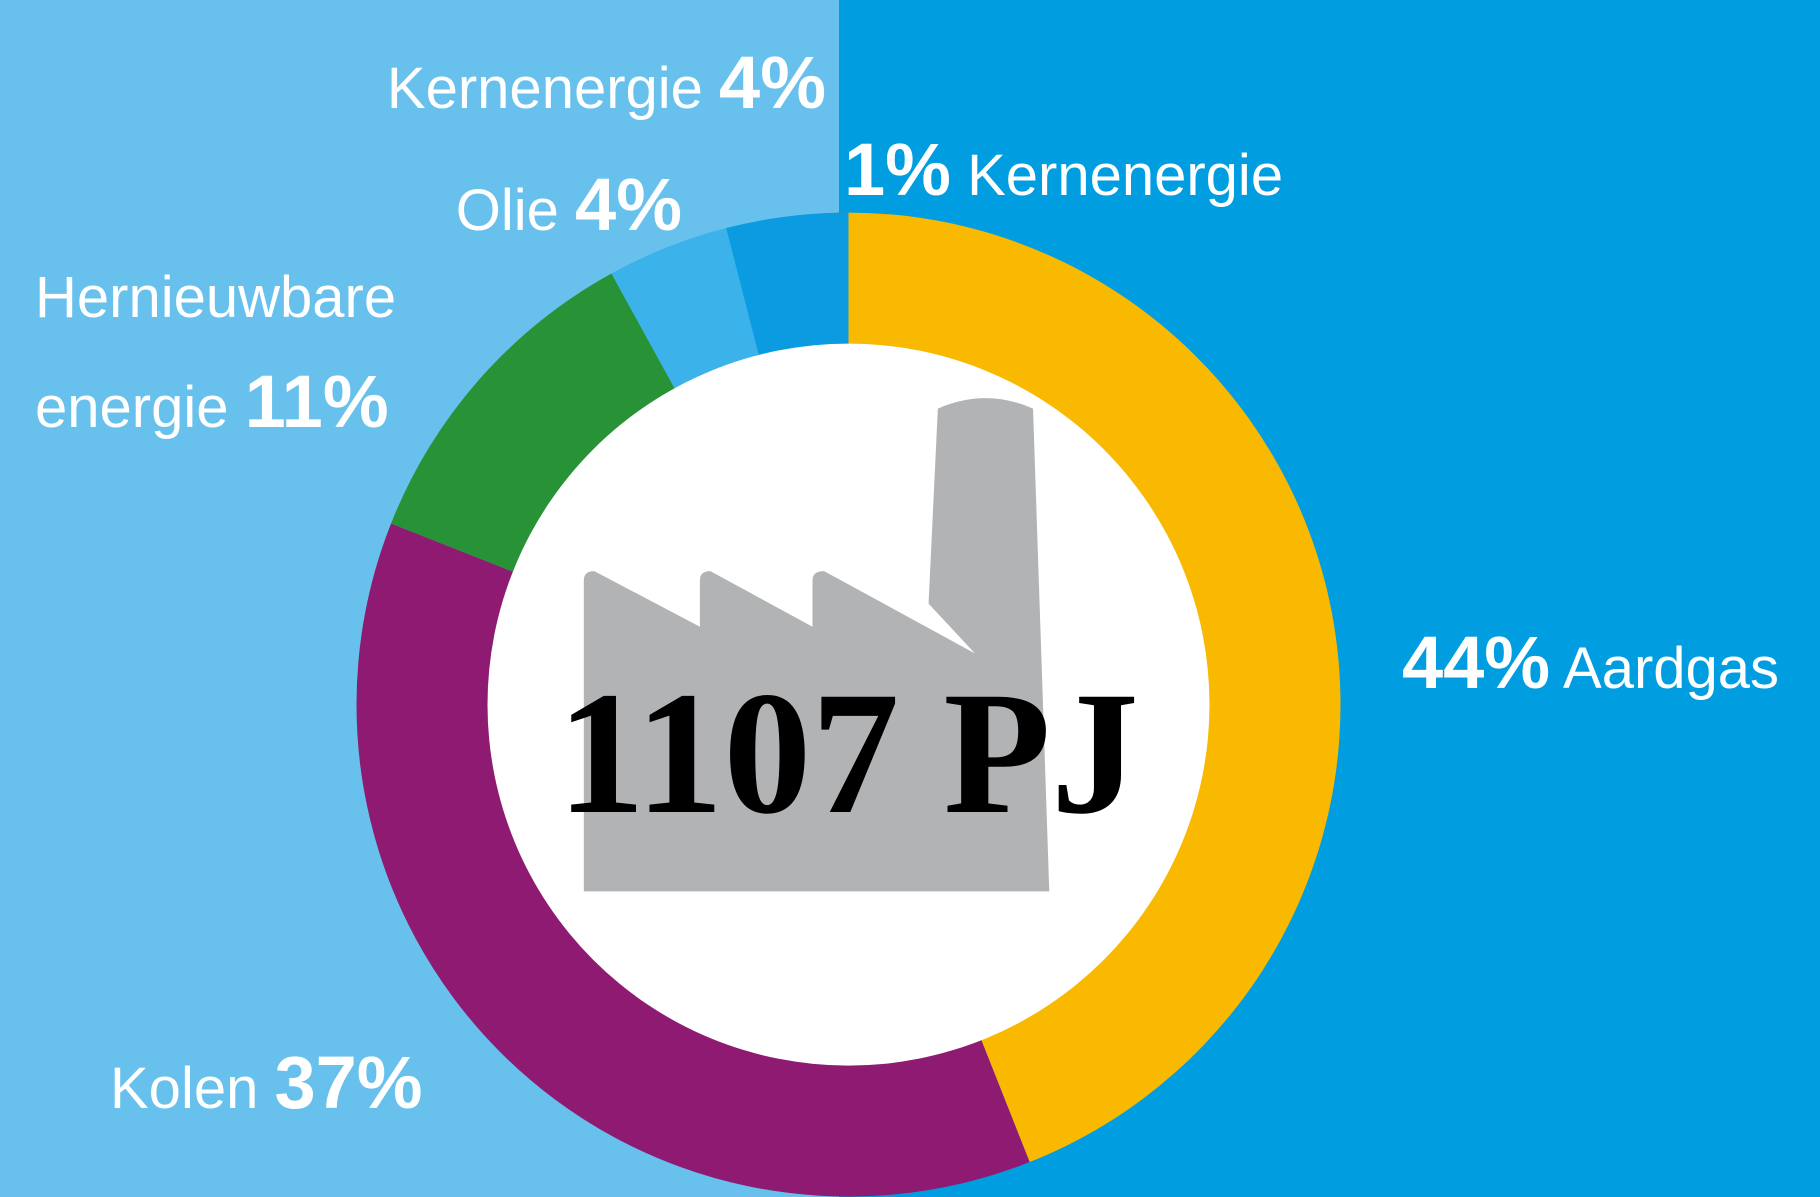 Image resolution: width=1820 pixels, height=1197 pixels. Describe the element at coordinates (569, 208) in the screenshot. I see `segment-label: Olie 4%` at that location.